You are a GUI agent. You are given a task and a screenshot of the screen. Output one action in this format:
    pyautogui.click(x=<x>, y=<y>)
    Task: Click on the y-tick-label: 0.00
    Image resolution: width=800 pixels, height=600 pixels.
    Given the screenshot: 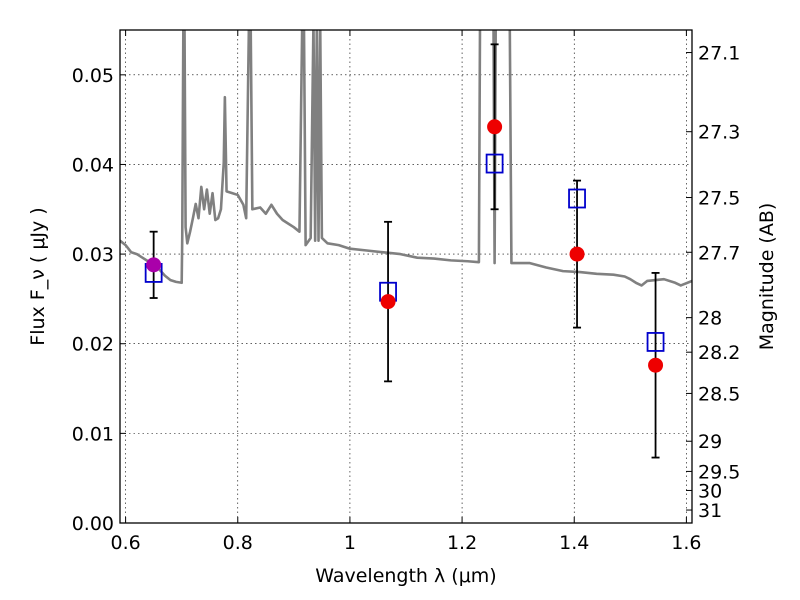 What is the action you would take?
    pyautogui.click(x=93, y=524)
    